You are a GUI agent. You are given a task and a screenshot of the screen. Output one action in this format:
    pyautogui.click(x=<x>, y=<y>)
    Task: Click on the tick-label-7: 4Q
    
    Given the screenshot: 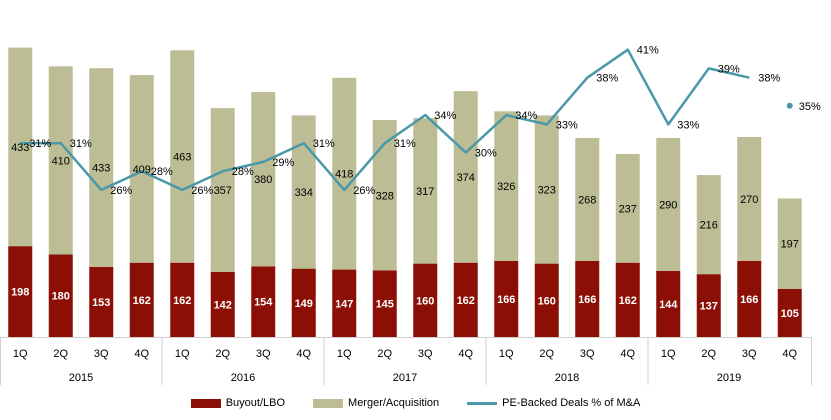 What is the action you would take?
    pyautogui.click(x=303, y=354)
    